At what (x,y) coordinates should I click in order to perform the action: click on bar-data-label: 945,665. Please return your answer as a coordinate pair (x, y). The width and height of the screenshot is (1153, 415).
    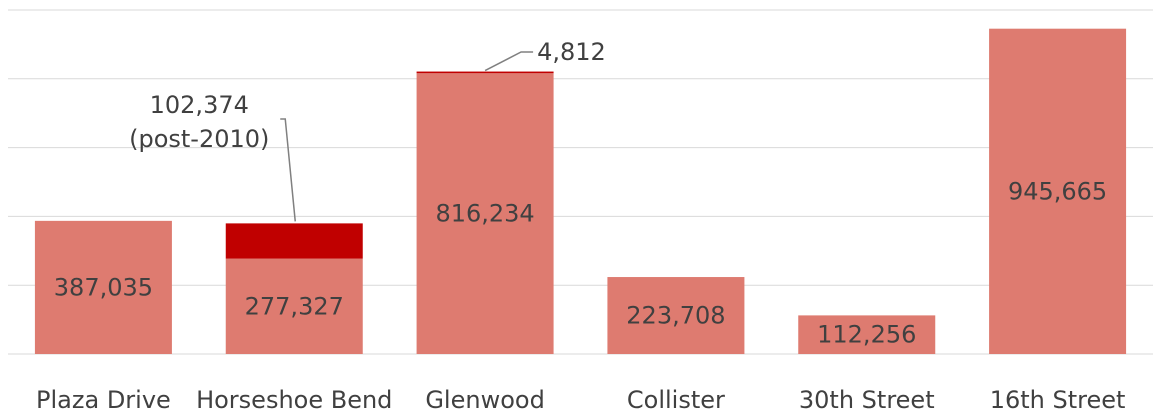
    Looking at the image, I should click on (1057, 191).